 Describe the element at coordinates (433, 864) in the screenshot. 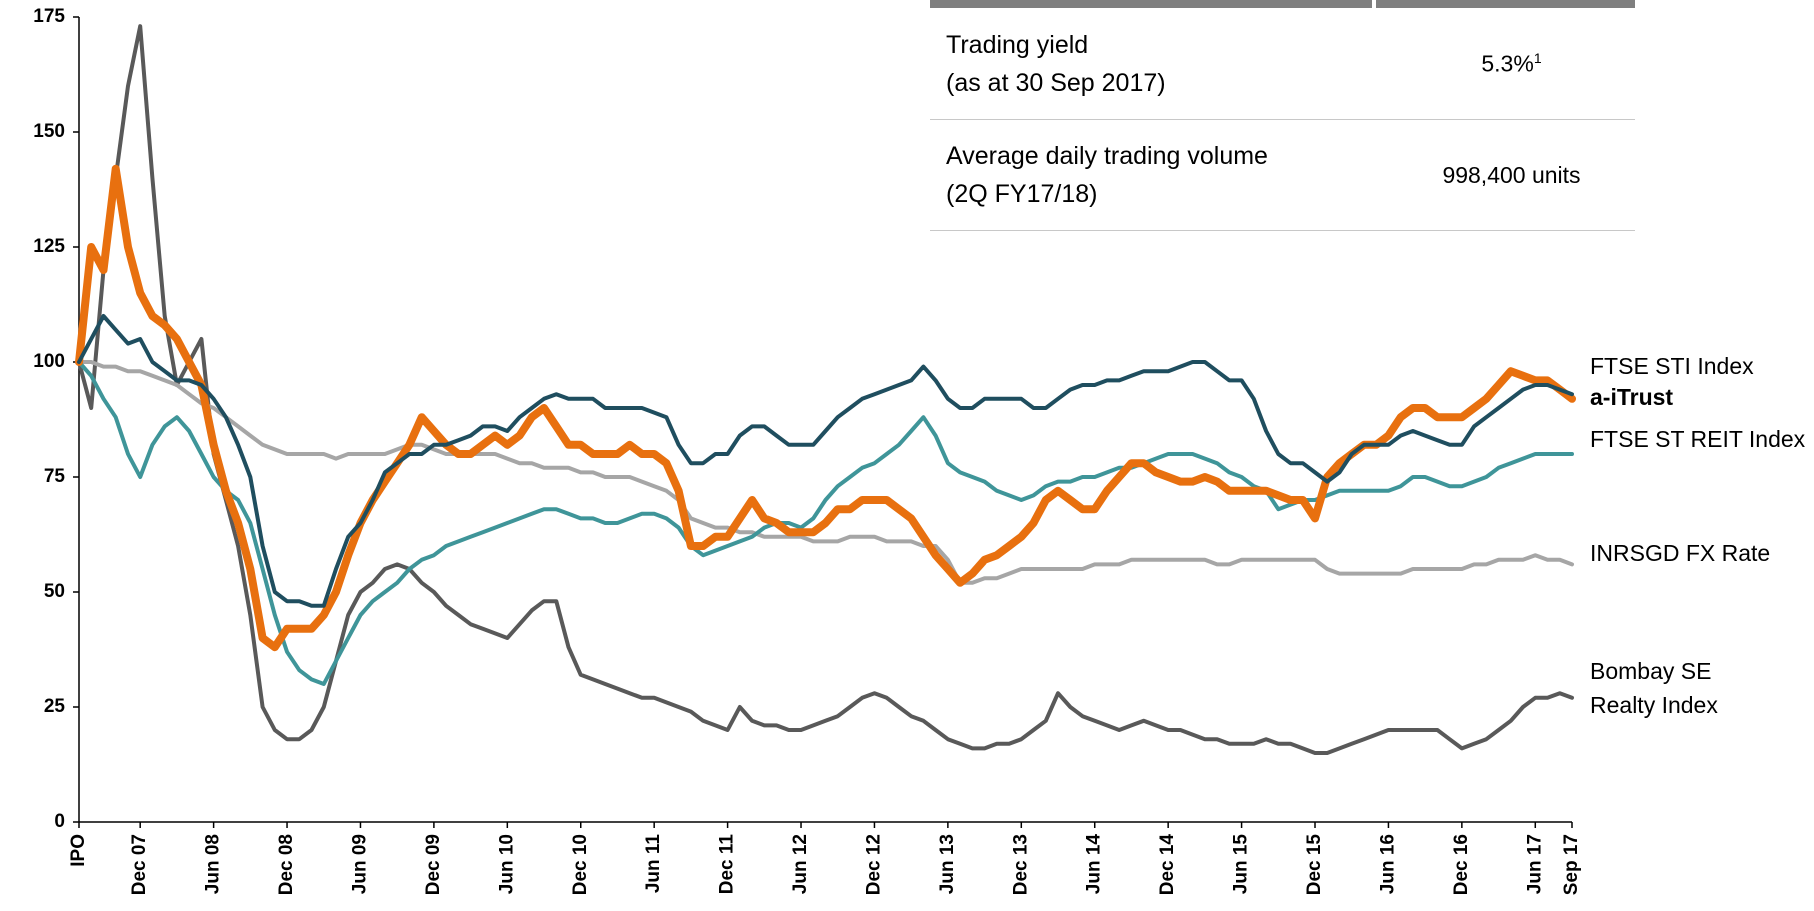

I see `x-tick-label: Dec 09` at that location.